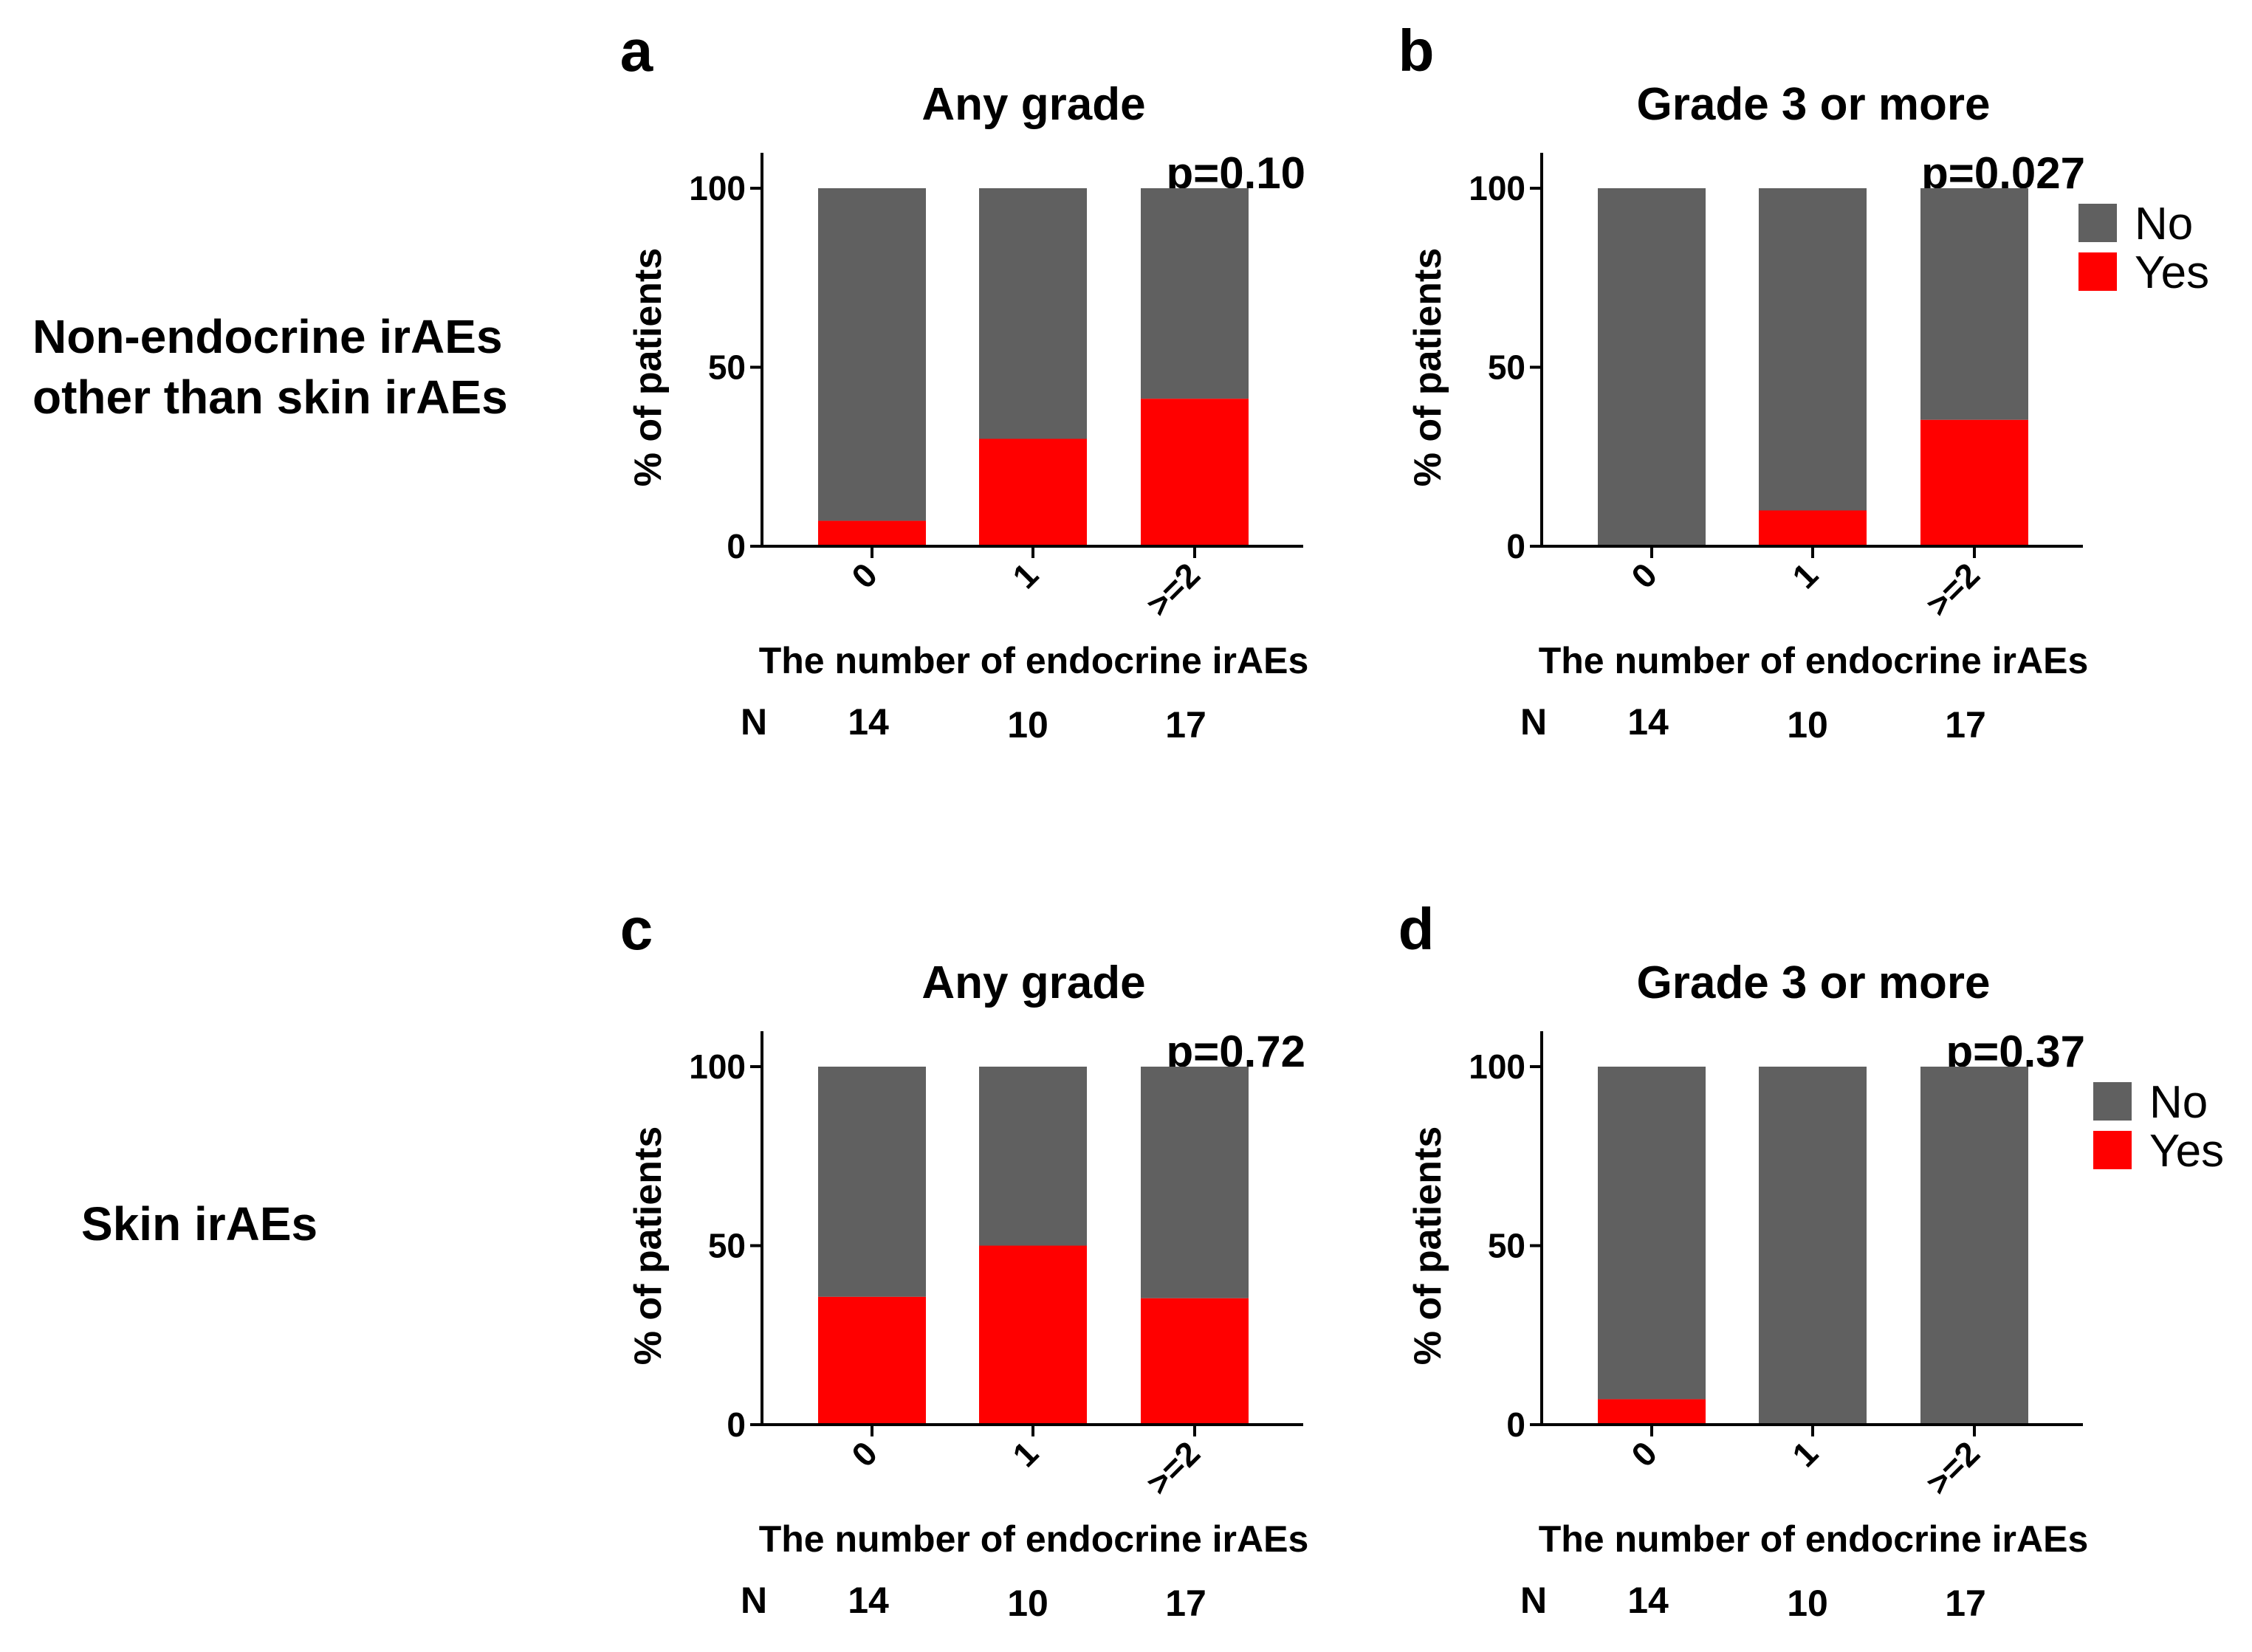  What do you see at coordinates (1416, 50) in the screenshot?
I see `panel-letter: b` at bounding box center [1416, 50].